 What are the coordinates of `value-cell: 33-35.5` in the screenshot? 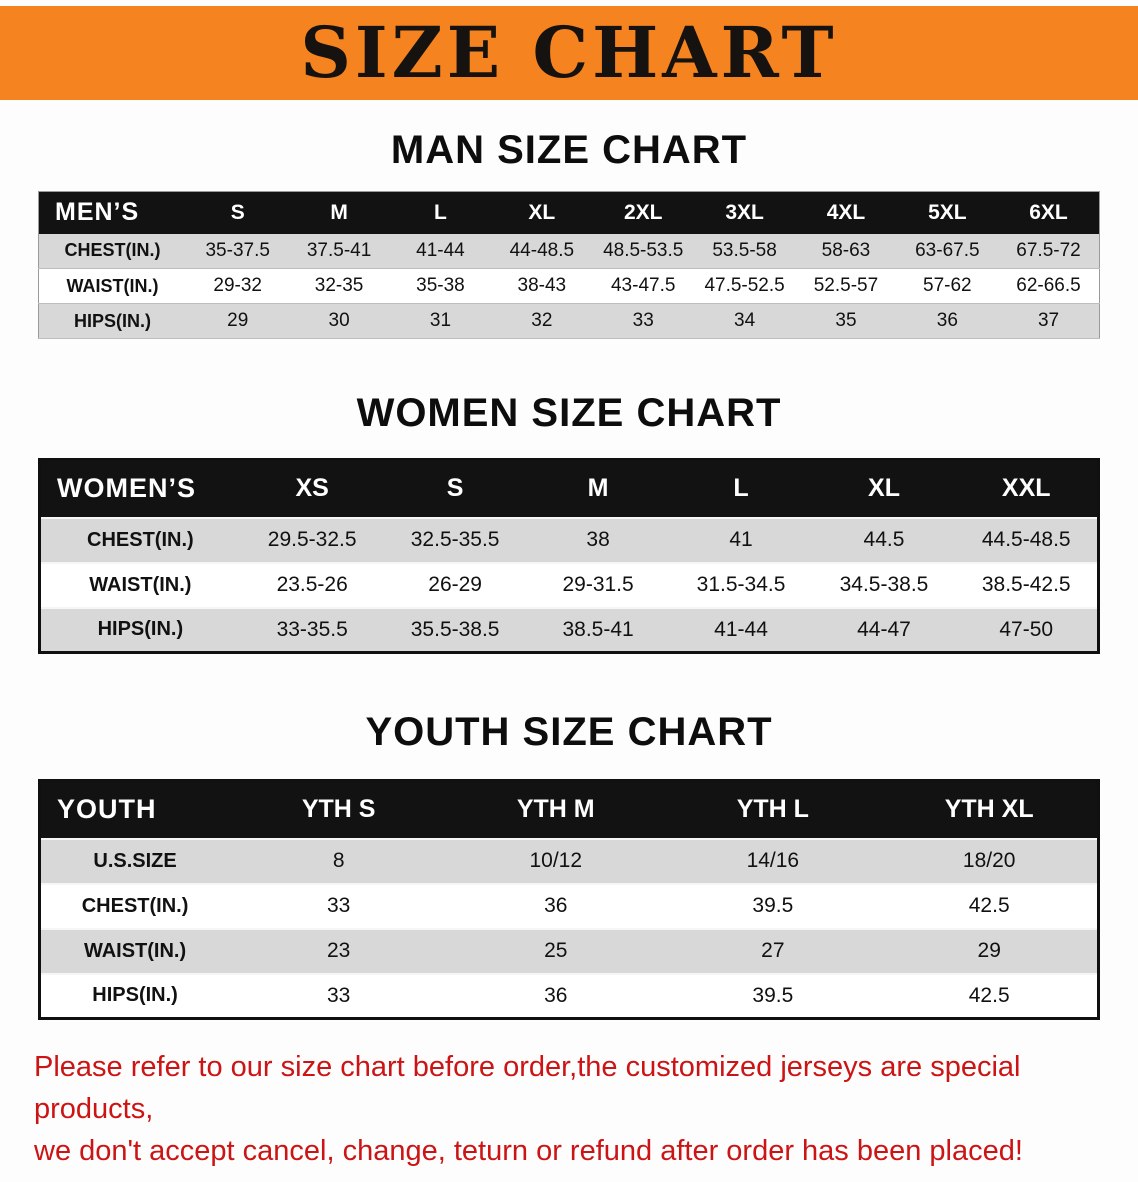 It's located at (312, 629).